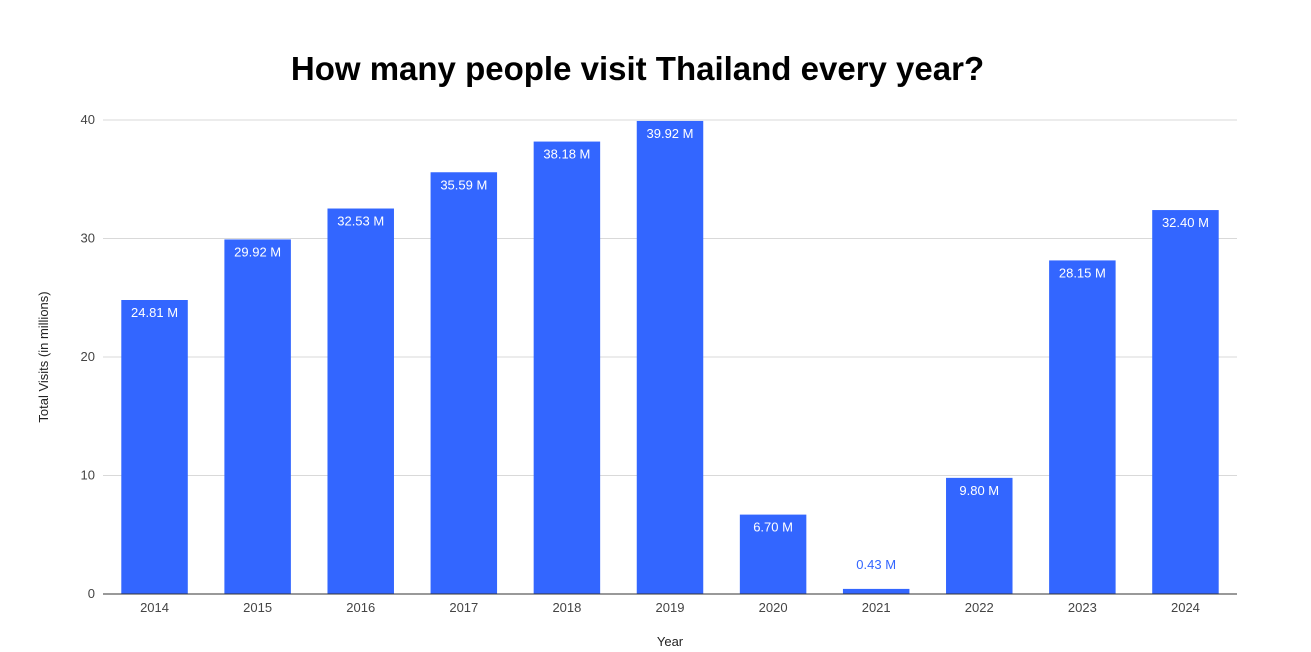 This screenshot has width=1311, height=652. Describe the element at coordinates (876, 607) in the screenshot. I see `x-tick-label: 2021` at that location.